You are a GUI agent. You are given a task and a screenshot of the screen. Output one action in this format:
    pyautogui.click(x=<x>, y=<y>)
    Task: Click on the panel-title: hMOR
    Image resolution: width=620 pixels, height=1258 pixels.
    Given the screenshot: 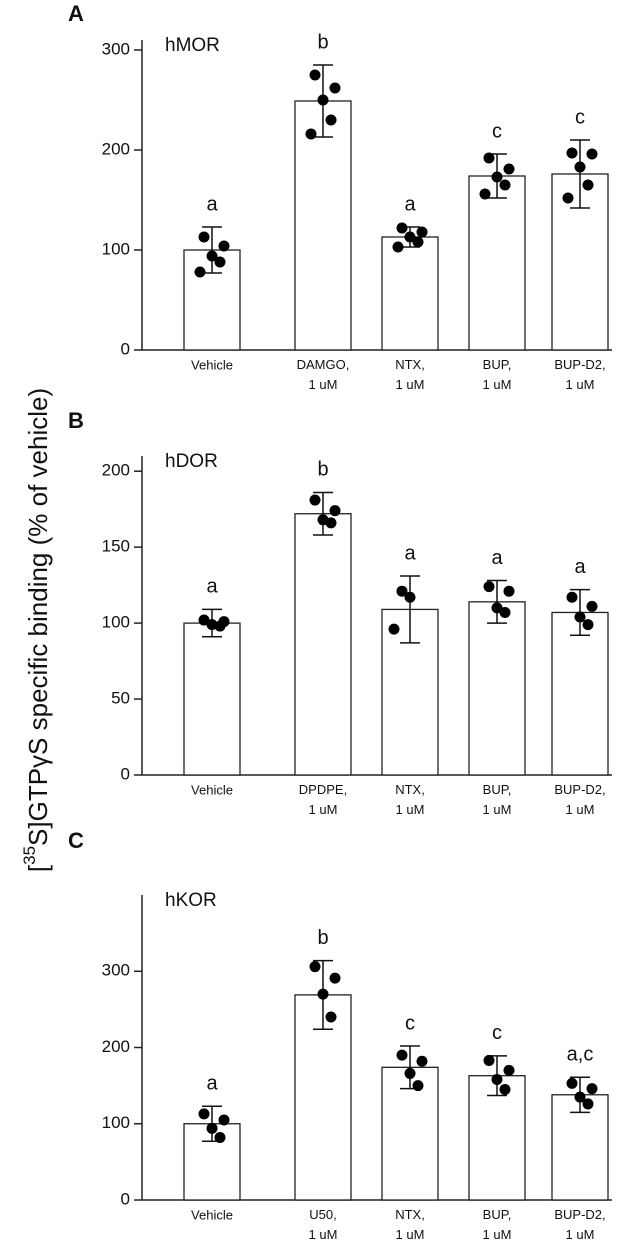 What is the action you would take?
    pyautogui.click(x=192, y=45)
    